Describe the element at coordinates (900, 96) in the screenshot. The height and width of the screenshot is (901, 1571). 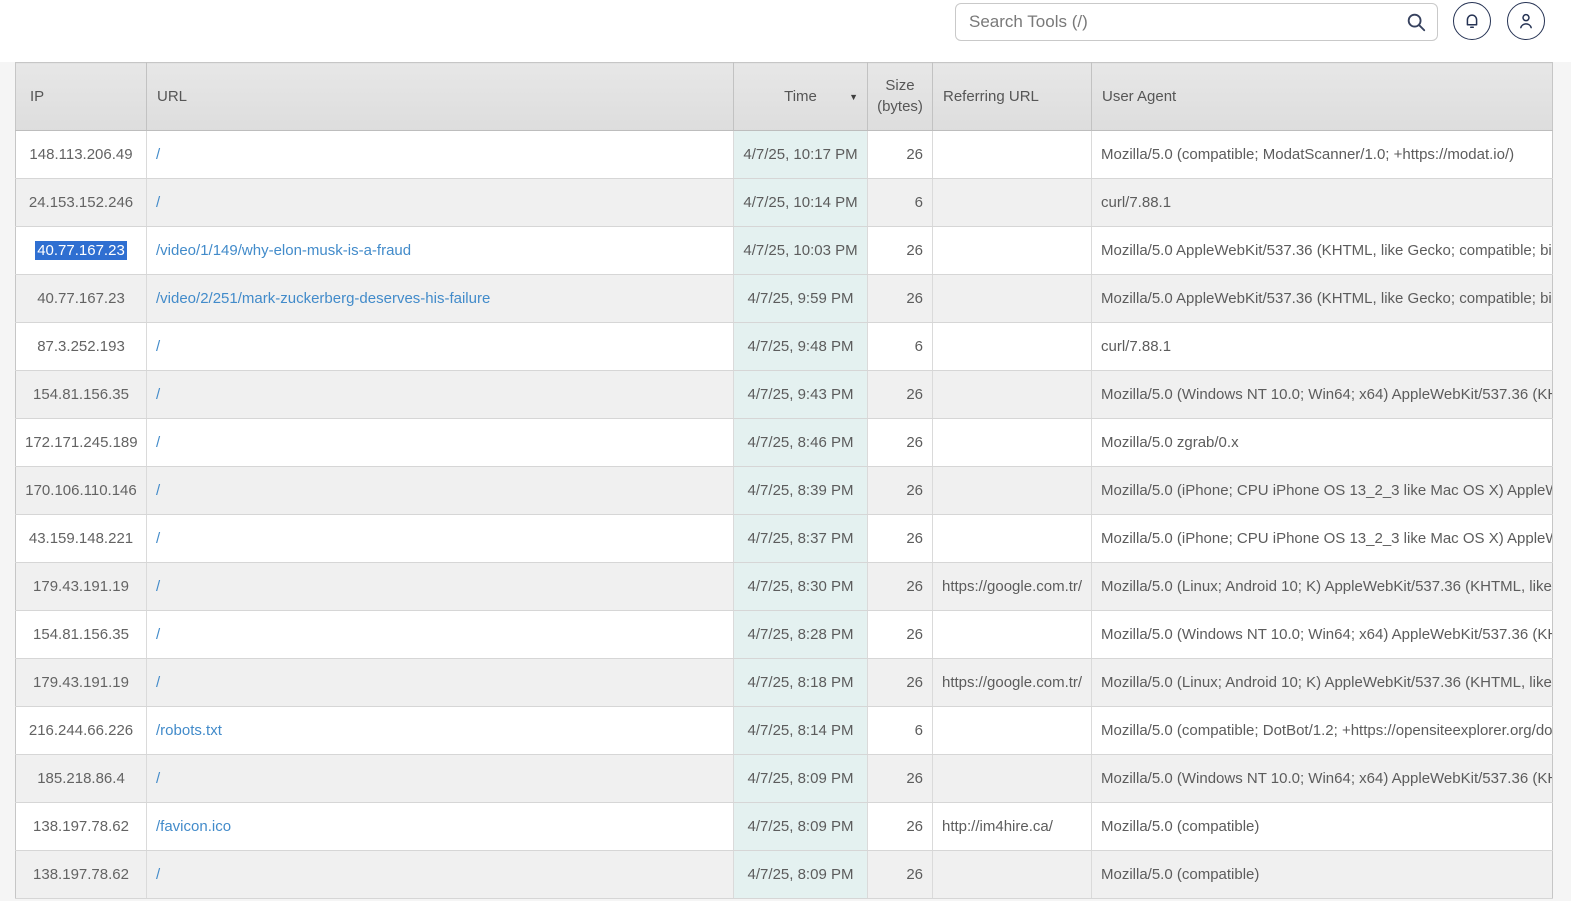
I see `column-header-size: Size (bytes)` at that location.